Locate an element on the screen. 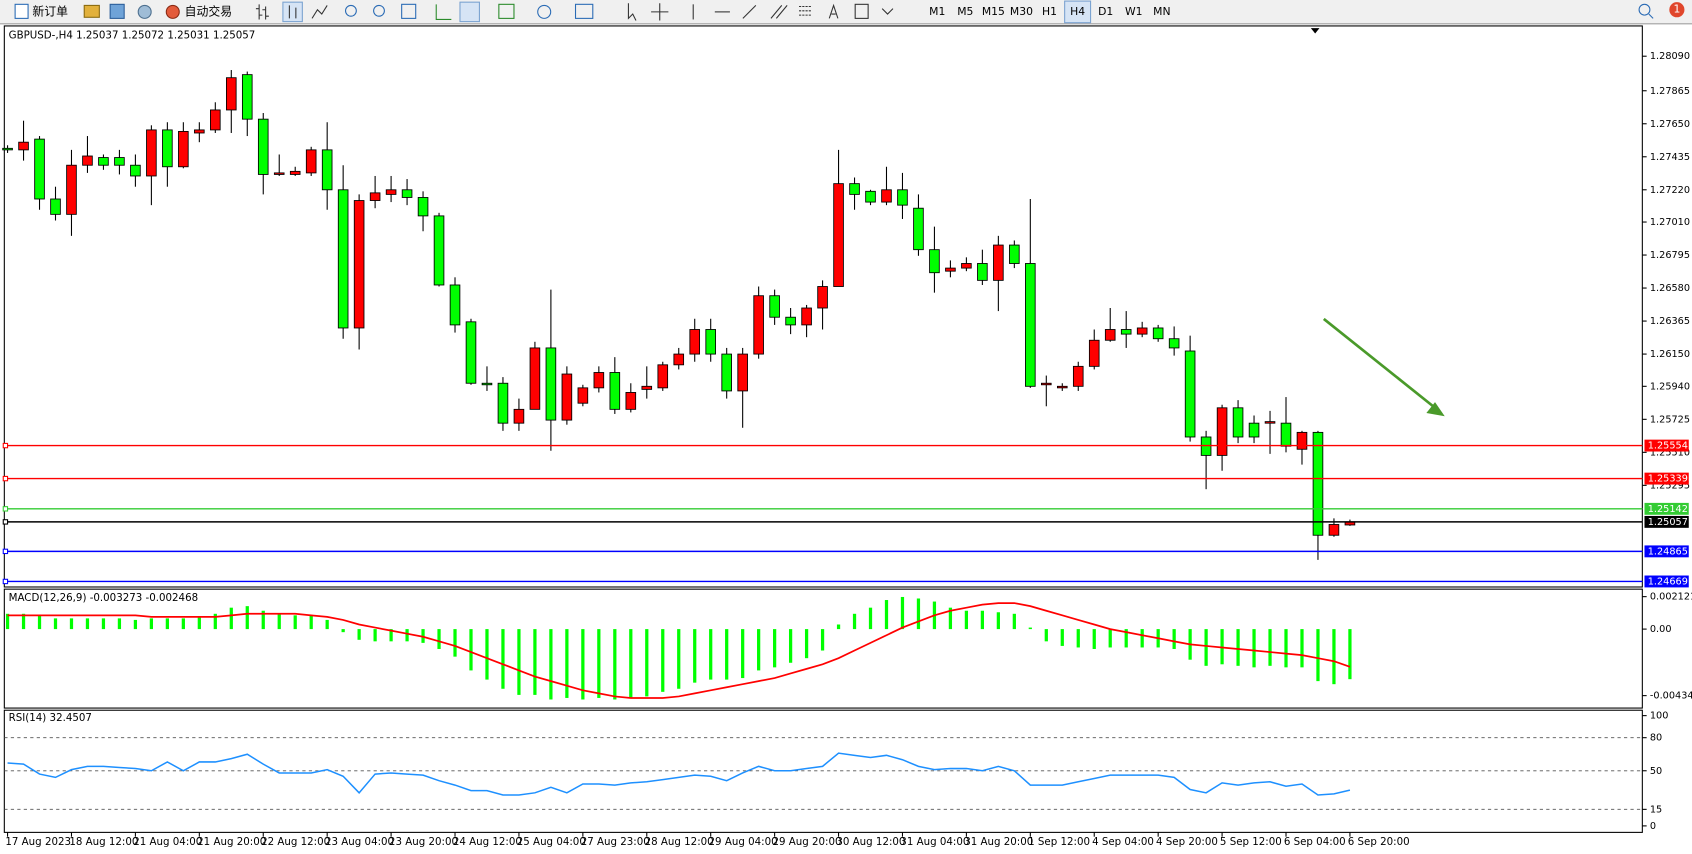 The image size is (1692, 854). timeframe-button: M30 is located at coordinates (1021, 11).